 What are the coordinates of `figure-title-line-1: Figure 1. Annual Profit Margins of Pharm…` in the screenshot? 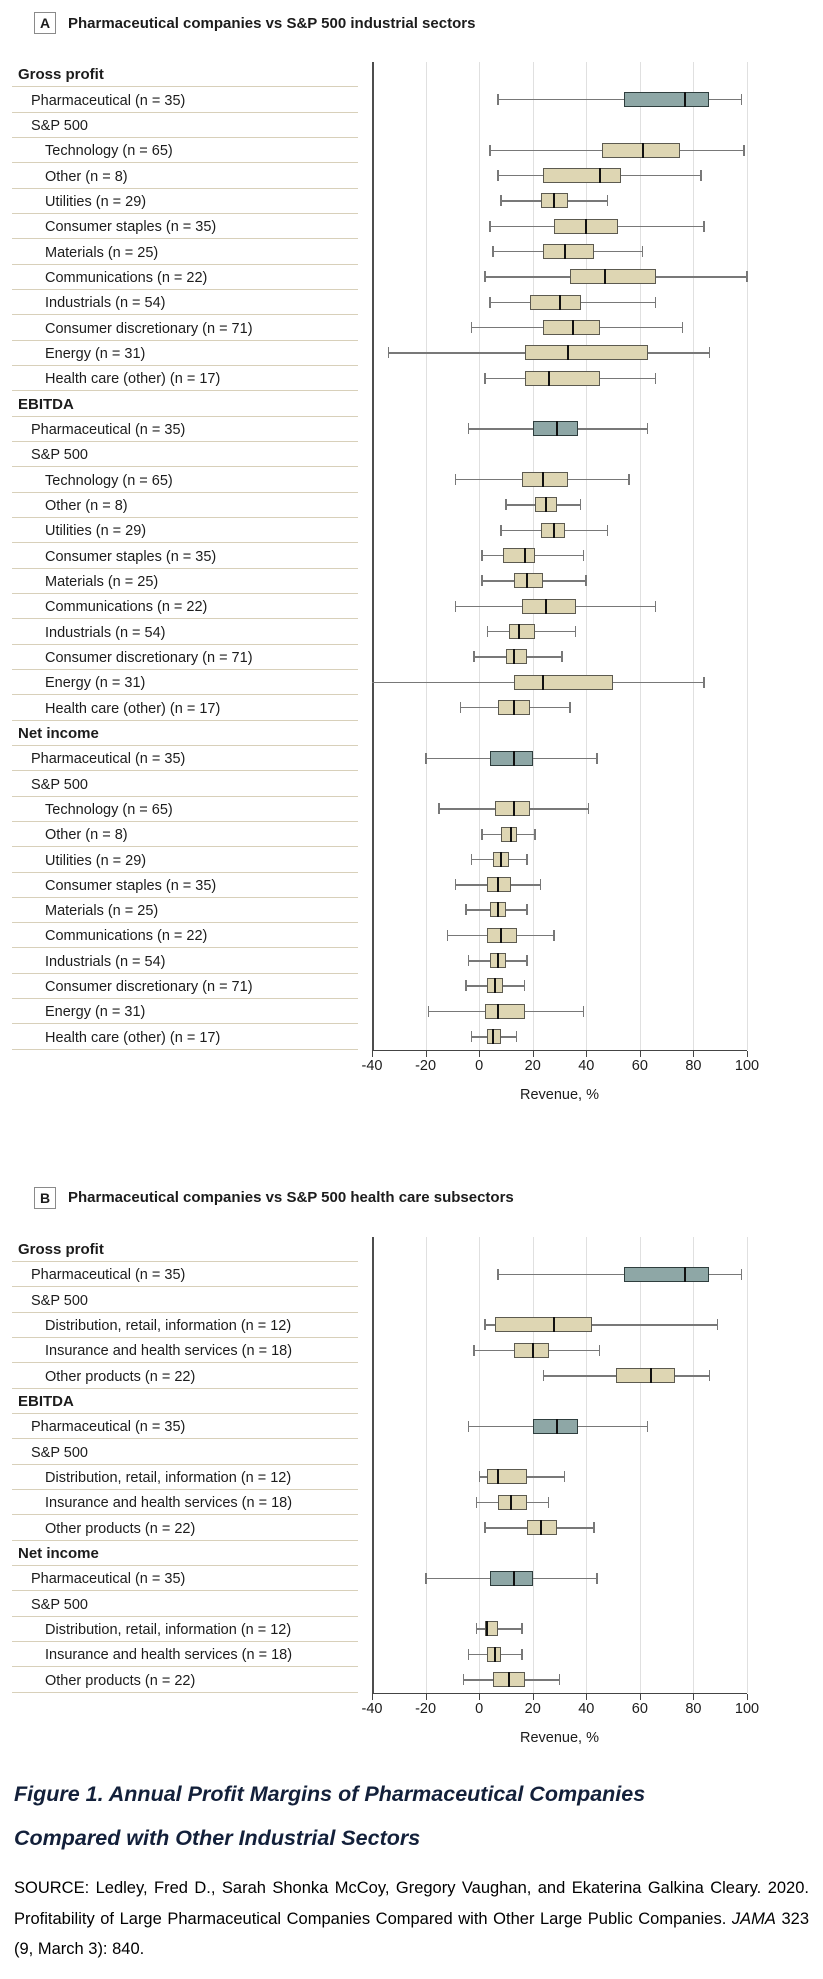 It's located at (330, 1793).